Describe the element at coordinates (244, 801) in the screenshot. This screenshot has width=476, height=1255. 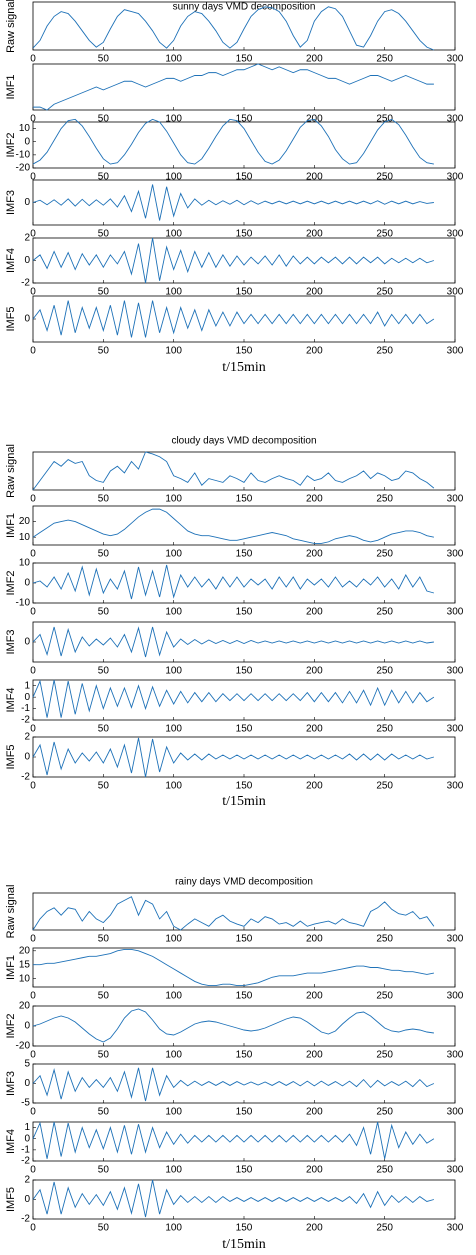
I see `x-axis-label: t/15min` at that location.